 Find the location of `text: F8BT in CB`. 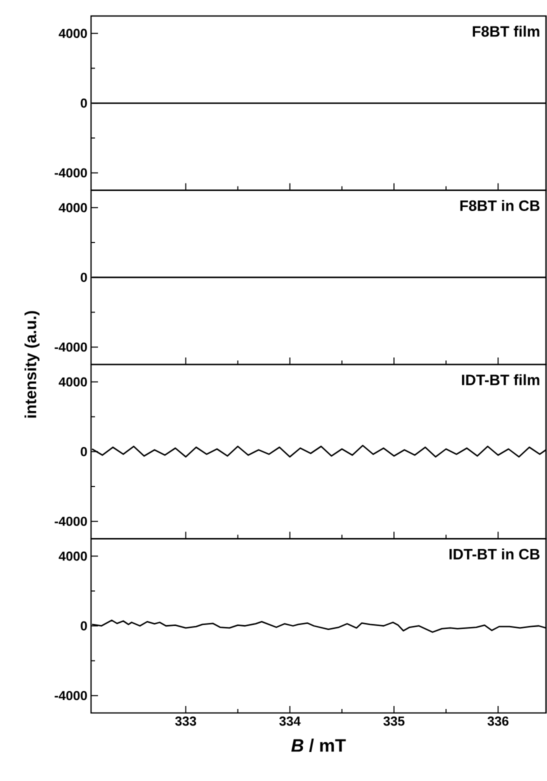

text: F8BT in CB is located at coordinates (500, 205).